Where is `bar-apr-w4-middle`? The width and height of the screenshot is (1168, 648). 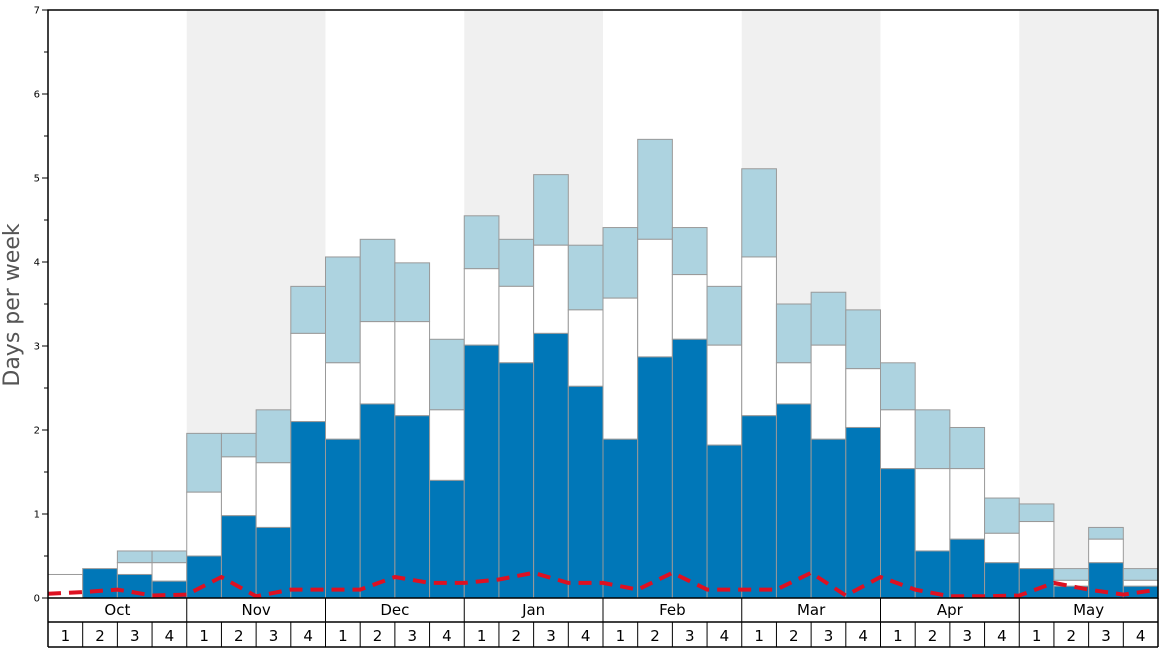
bar-apr-w4-middle is located at coordinates (1002, 548).